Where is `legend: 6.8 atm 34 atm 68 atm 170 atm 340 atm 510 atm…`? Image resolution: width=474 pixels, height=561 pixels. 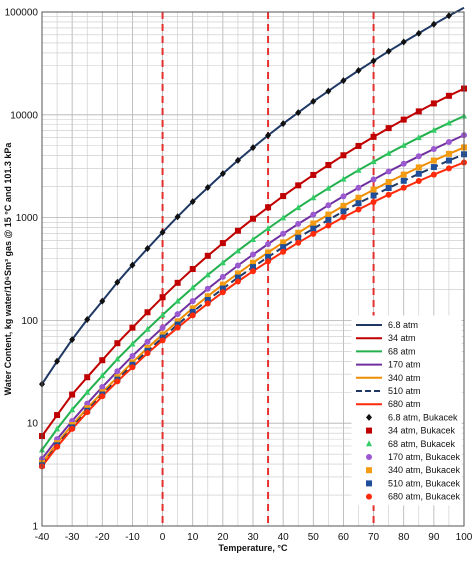 legend: 6.8 atm 34 atm 68 atm 170 atm 340 atm 510 atm… is located at coordinates (406, 410).